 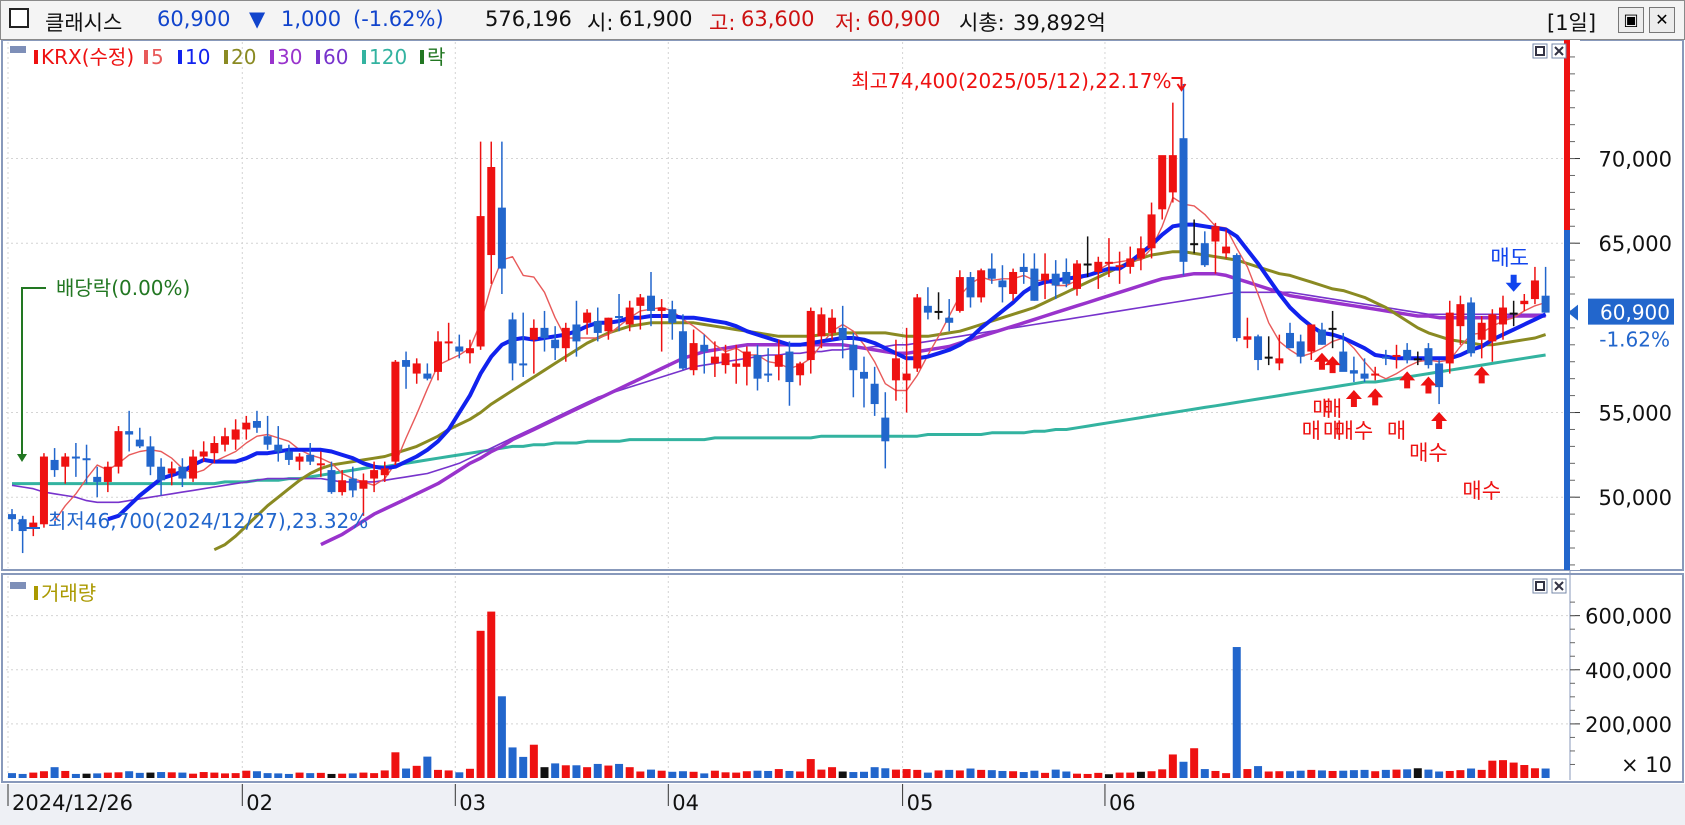 What do you see at coordinates (1572, 23) in the screenshot?
I see `period-selector: [1일]` at bounding box center [1572, 23].